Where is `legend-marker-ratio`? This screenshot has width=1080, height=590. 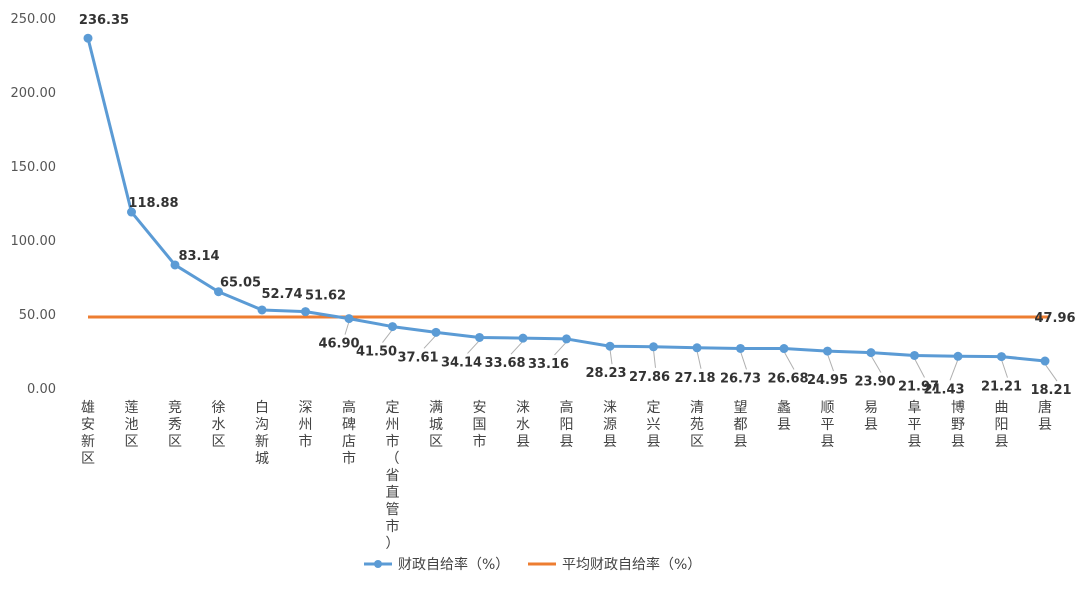
legend-marker-ratio is located at coordinates (378, 564).